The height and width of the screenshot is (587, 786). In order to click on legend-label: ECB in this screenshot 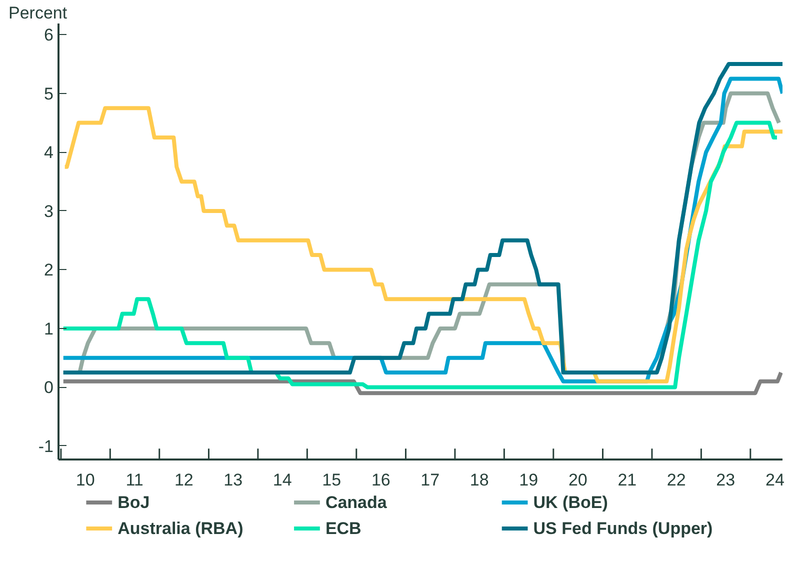, I will do `click(343, 528)`.